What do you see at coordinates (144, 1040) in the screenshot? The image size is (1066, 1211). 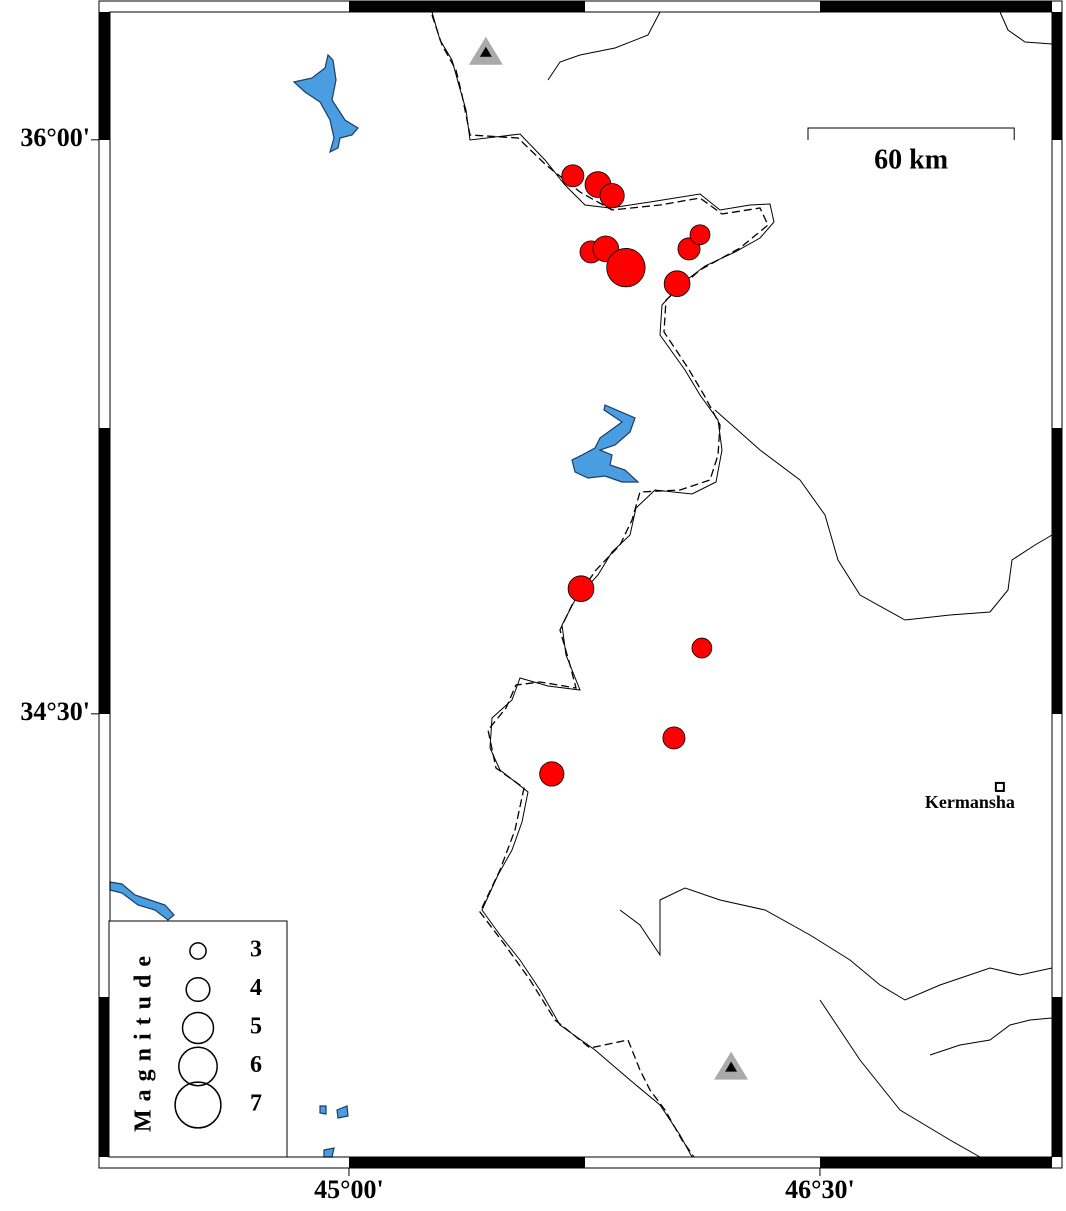 I see `legend-title: Magnitude` at bounding box center [144, 1040].